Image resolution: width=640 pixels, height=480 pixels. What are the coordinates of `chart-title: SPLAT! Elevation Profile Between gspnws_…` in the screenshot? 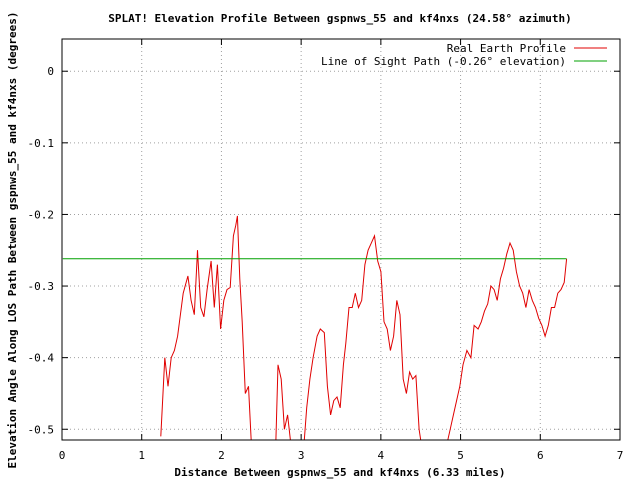 It's located at (340, 18).